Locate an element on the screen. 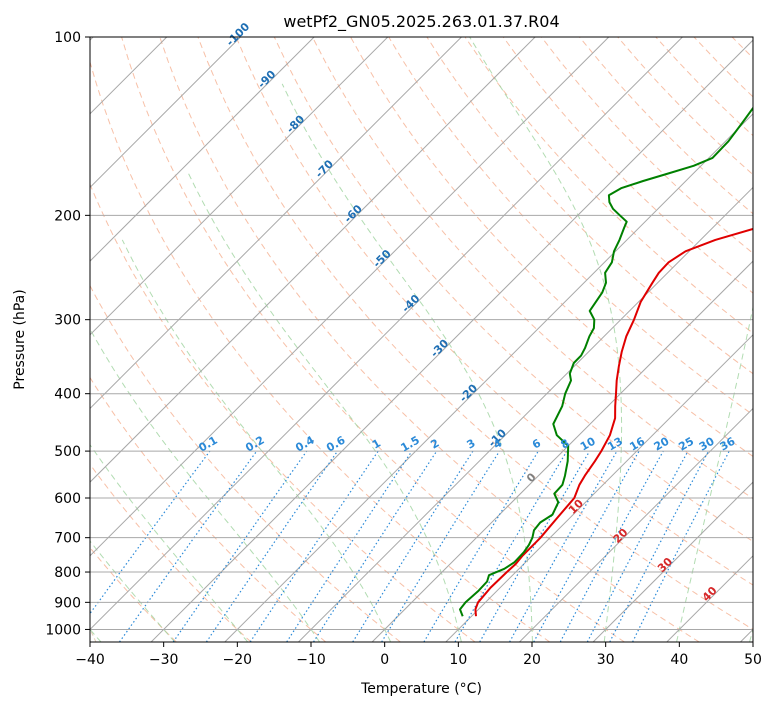 Image resolution: width=775 pixels, height=708 pixels. y-axis-ticks: 100 200 300 400 500 600 700 800 900 1000 is located at coordinates (67, 334).